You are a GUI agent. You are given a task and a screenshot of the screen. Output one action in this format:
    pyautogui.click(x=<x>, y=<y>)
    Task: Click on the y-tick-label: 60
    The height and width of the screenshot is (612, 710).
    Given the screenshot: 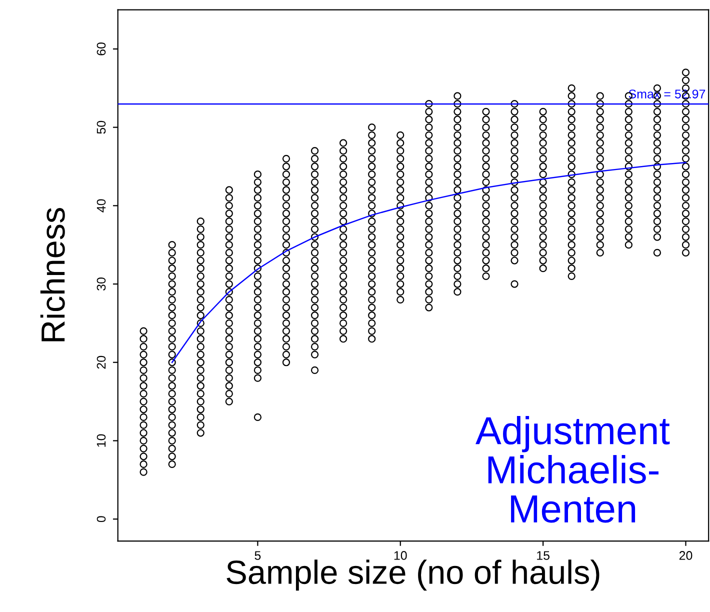 What is the action you would take?
    pyautogui.click(x=101, y=49)
    